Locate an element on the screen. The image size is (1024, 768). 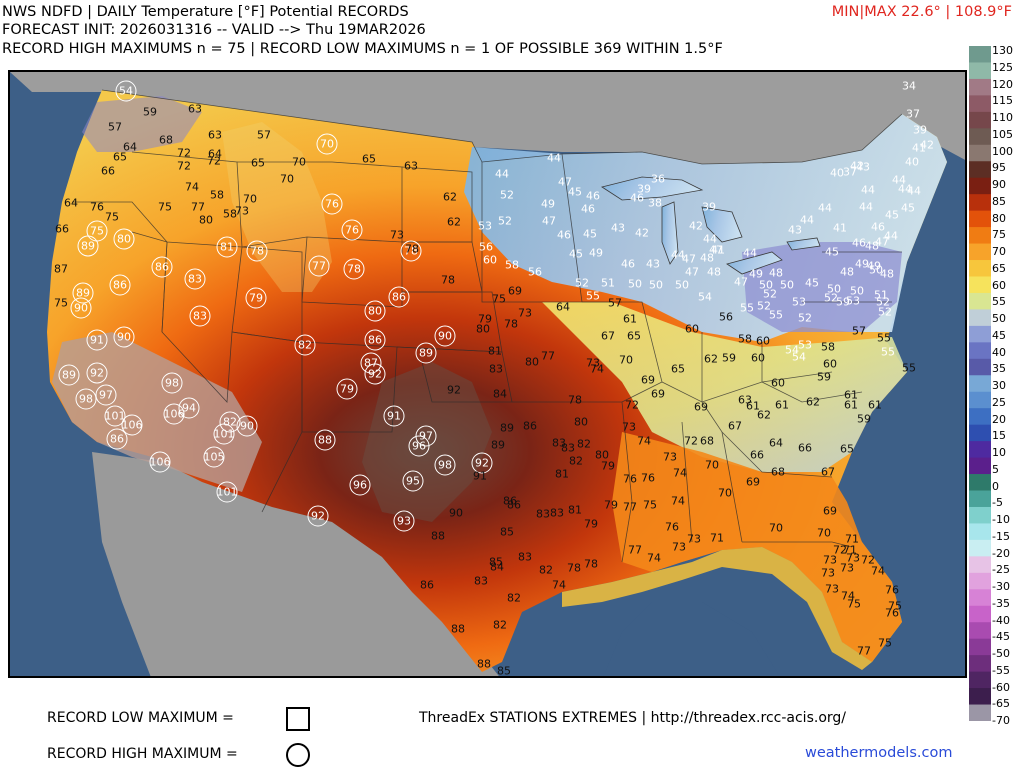
color-scale-label: 95 is located at coordinates (999, 168).